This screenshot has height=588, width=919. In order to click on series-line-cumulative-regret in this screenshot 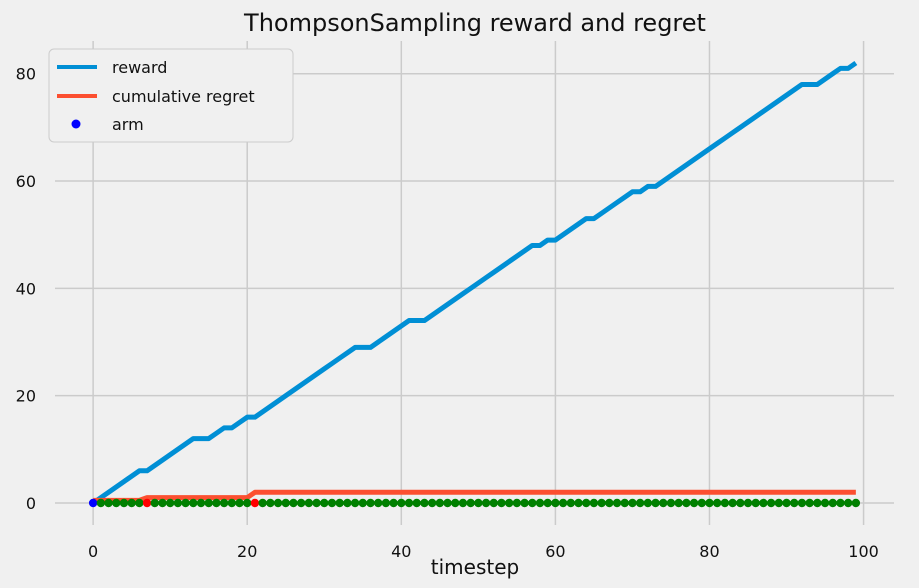, I will do `click(474, 496)`.